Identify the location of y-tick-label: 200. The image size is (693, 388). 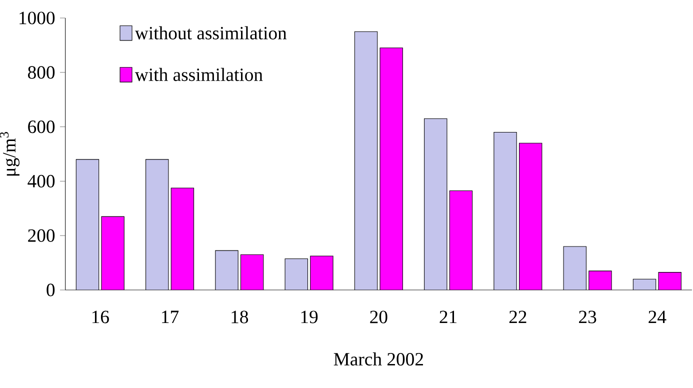
(41, 235).